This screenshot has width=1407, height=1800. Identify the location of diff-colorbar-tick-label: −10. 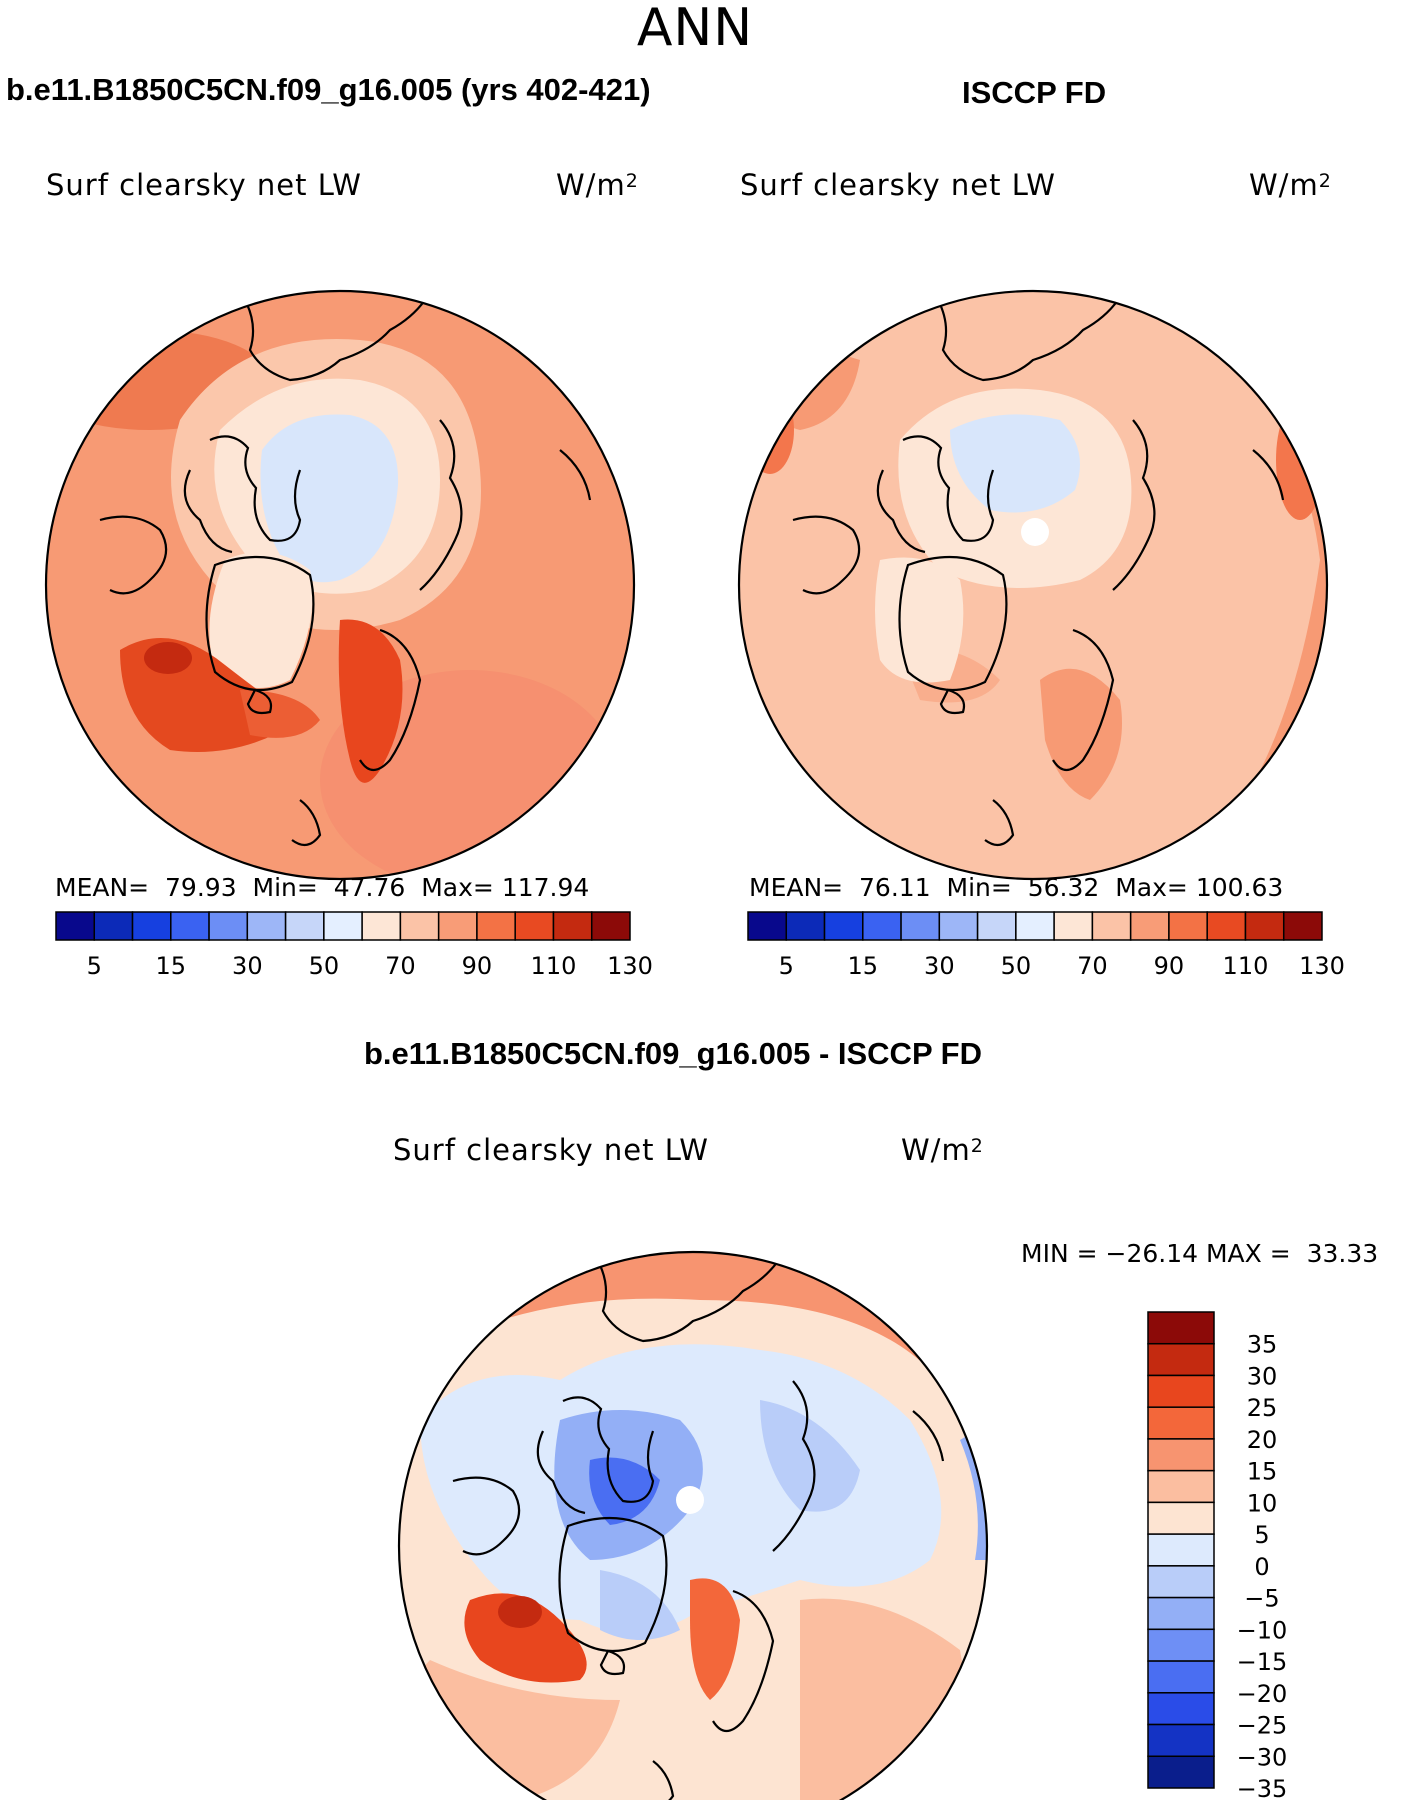
(1262, 1630).